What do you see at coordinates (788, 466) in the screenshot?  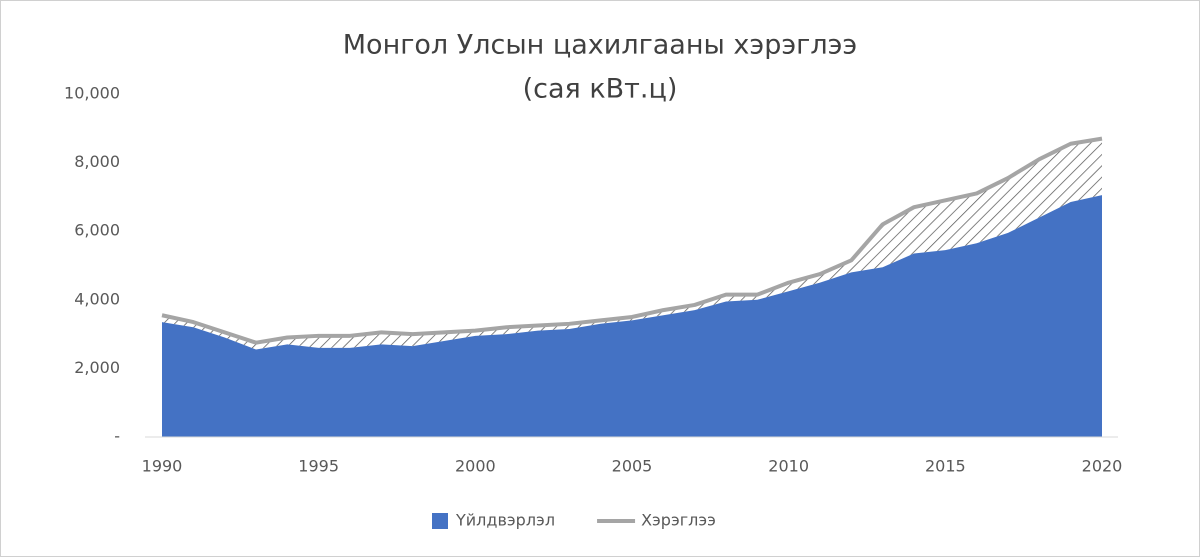 I see `x-tick-label: 2010` at bounding box center [788, 466].